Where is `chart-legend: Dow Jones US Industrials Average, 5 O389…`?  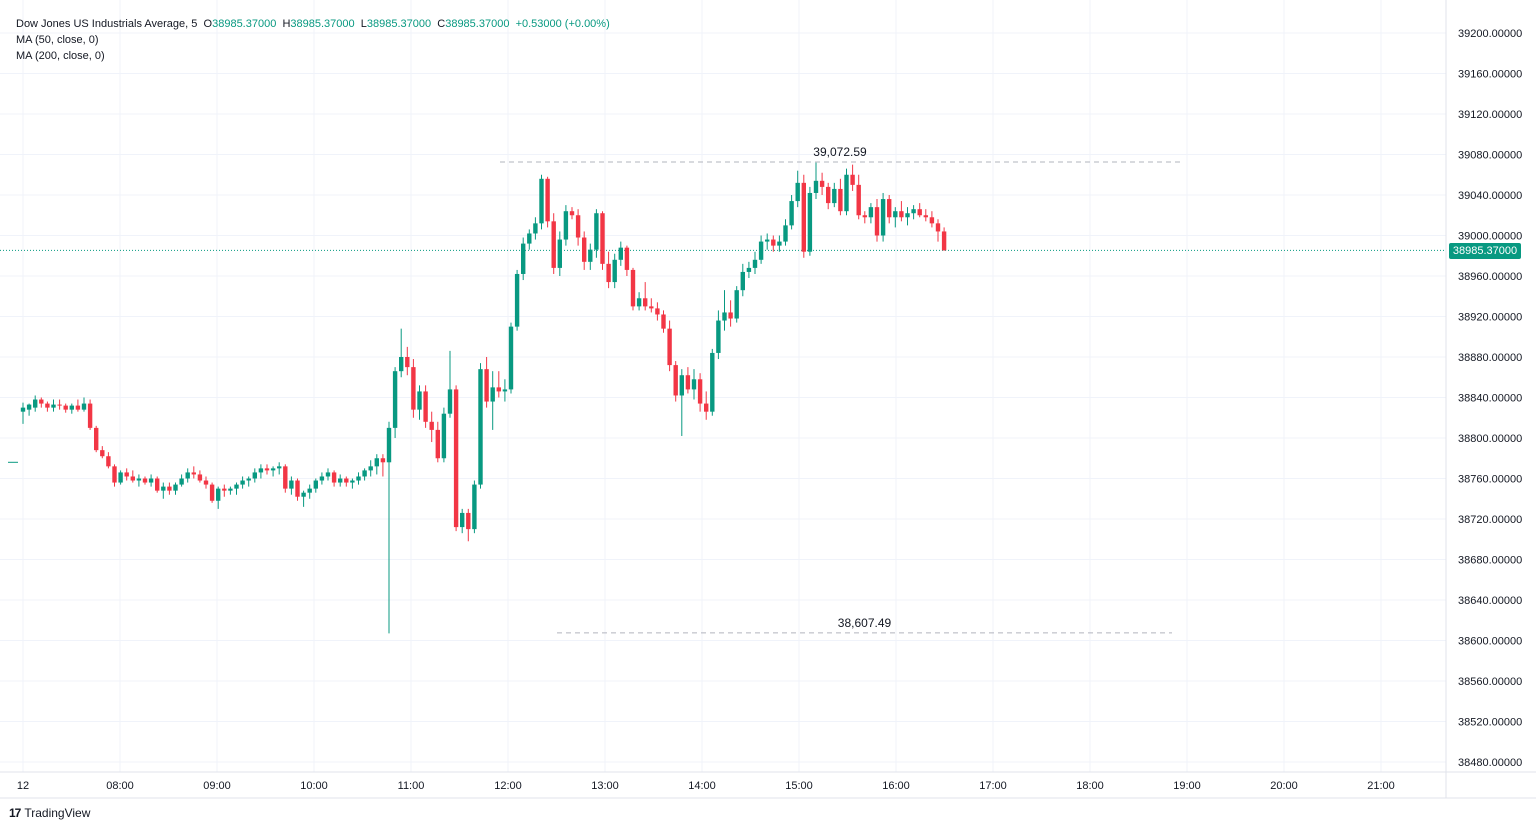
chart-legend: Dow Jones US Industrials Average, 5 O389… is located at coordinates (313, 40).